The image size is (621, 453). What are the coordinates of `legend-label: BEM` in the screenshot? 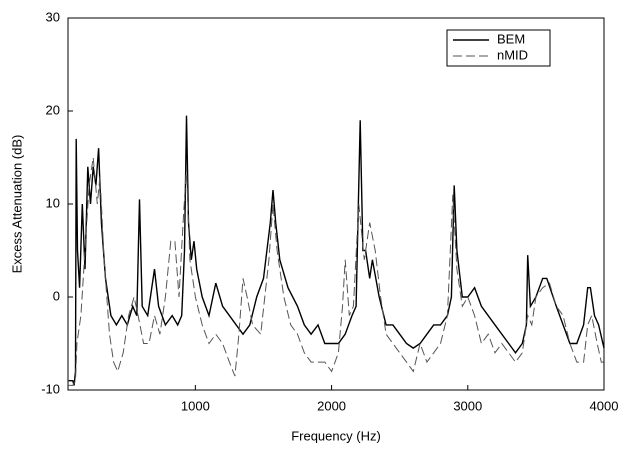 It's located at (511, 38).